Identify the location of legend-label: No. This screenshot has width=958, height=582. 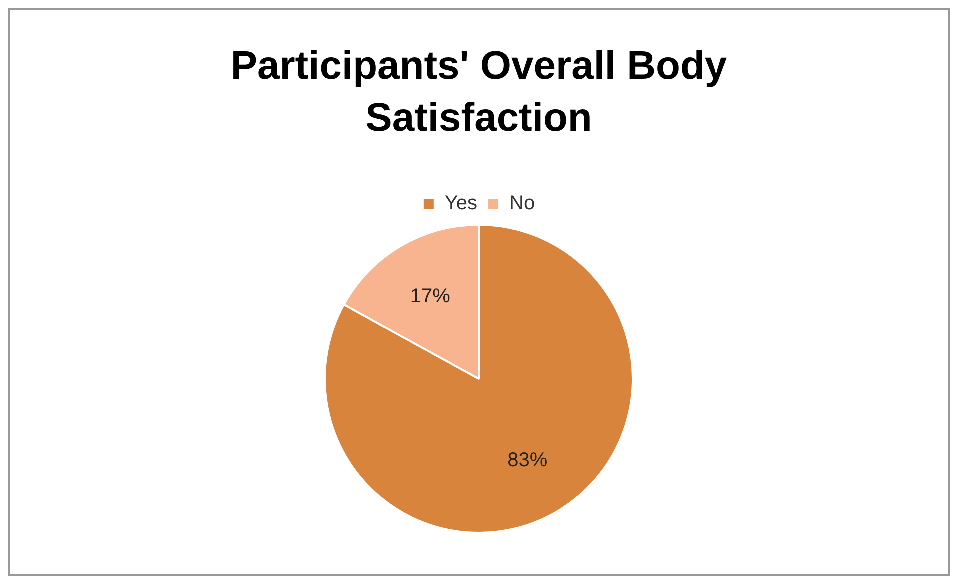
(523, 203).